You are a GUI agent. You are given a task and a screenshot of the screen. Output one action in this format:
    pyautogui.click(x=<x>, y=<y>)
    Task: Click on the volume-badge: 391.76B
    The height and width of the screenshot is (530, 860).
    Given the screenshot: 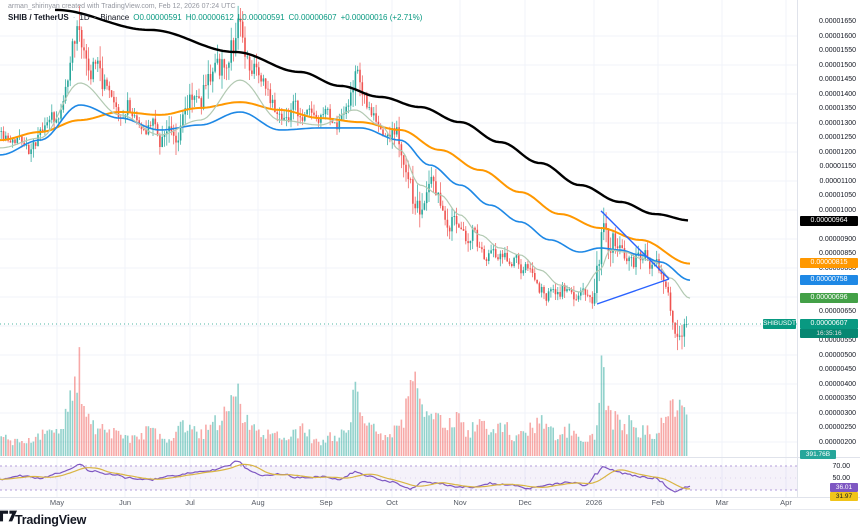 What is the action you would take?
    pyautogui.click(x=818, y=454)
    